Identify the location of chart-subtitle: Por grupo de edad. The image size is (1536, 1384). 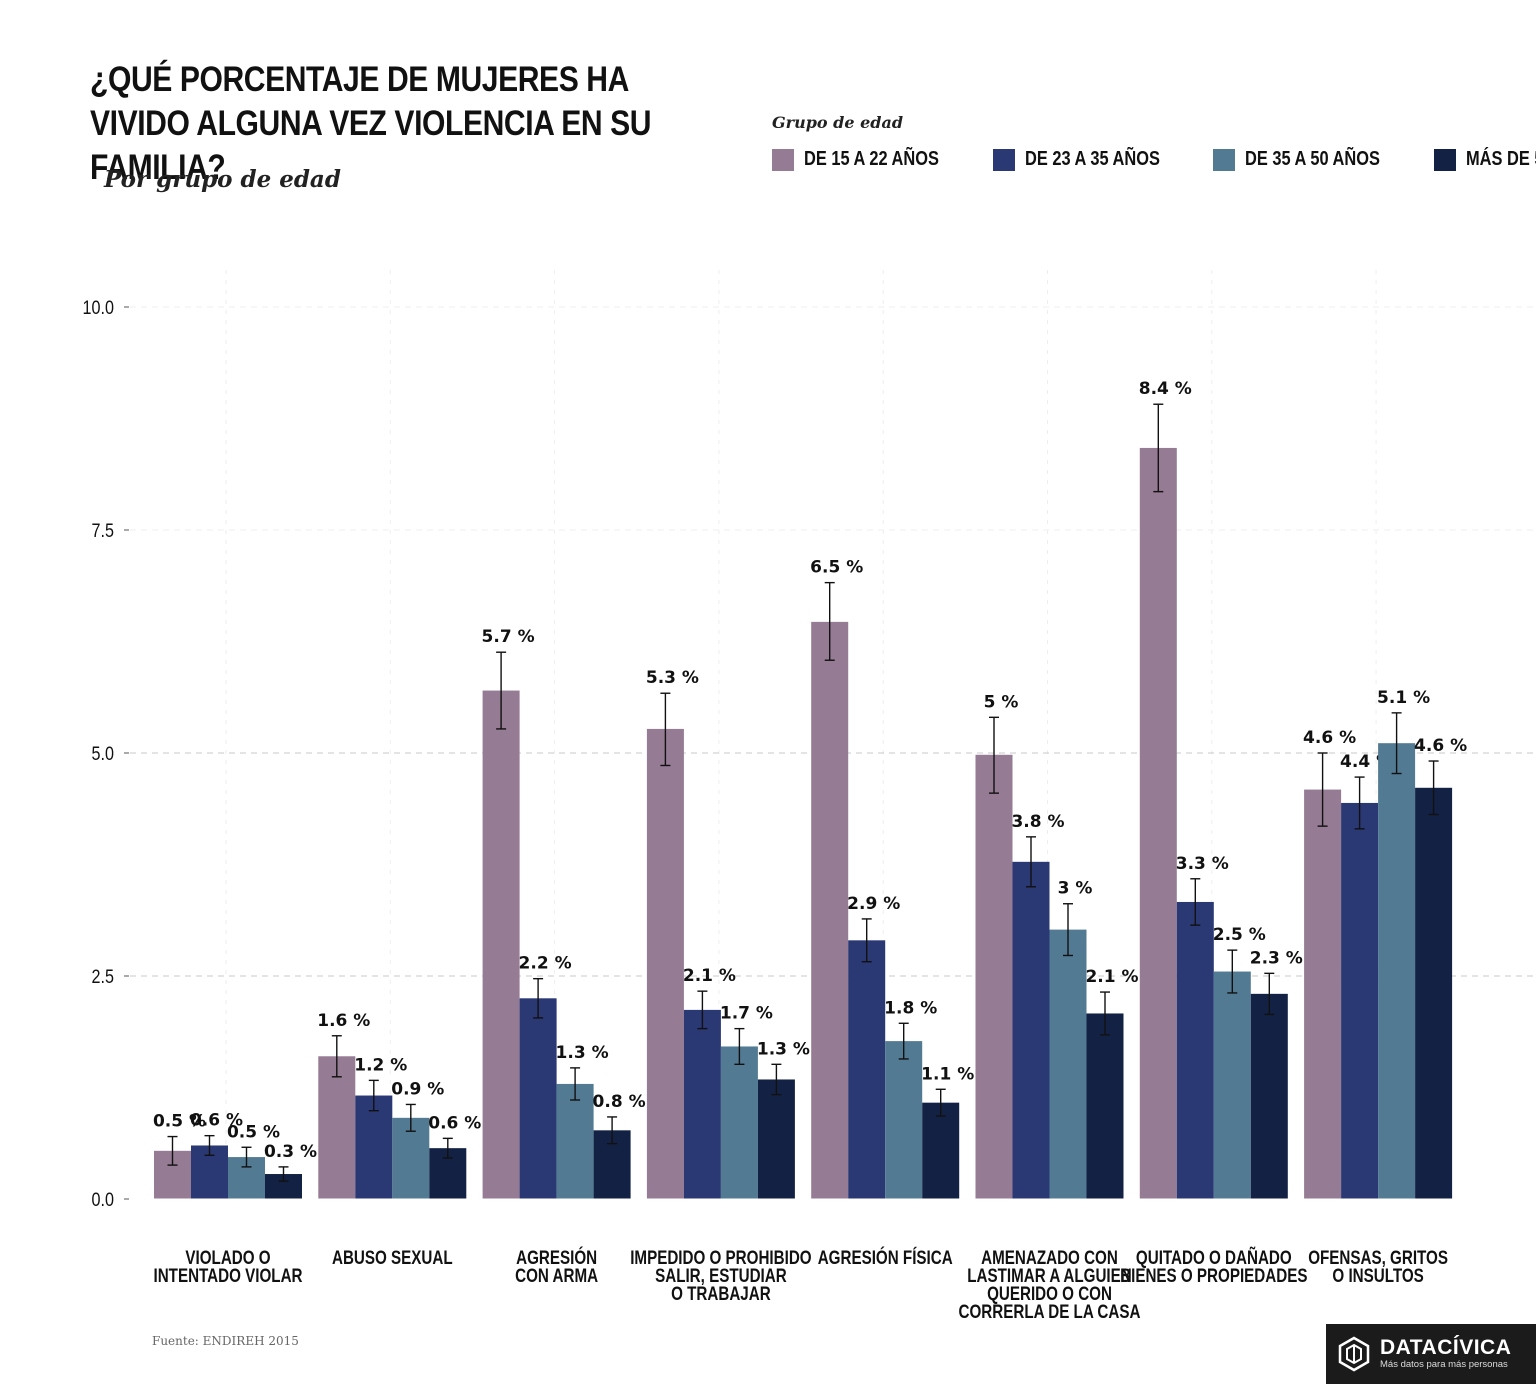
(222, 179).